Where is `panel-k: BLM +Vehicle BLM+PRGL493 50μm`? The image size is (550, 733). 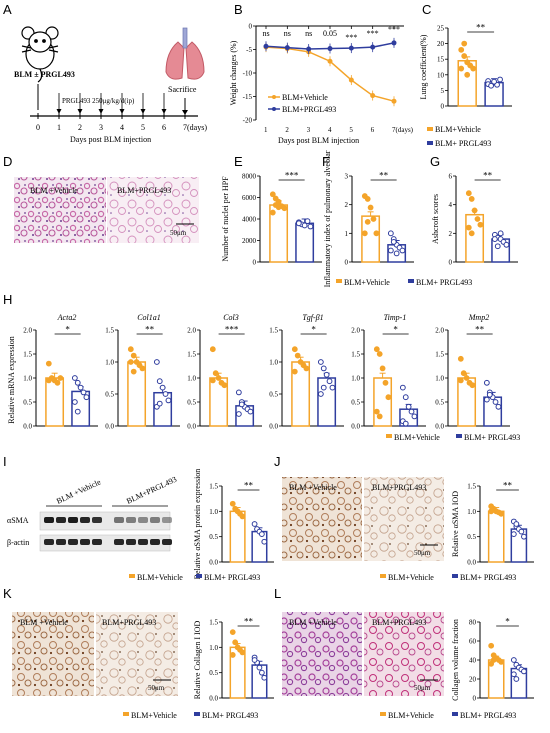
panel-k: BLM +Vehicle BLM+PRGL493 50μm is located at coordinates (95, 654).